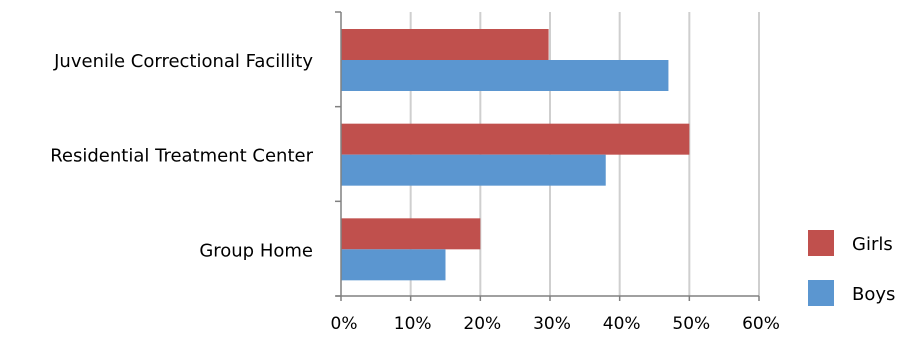 The height and width of the screenshot is (339, 902). I want to click on x-tick-label: 50%, so click(691, 324).